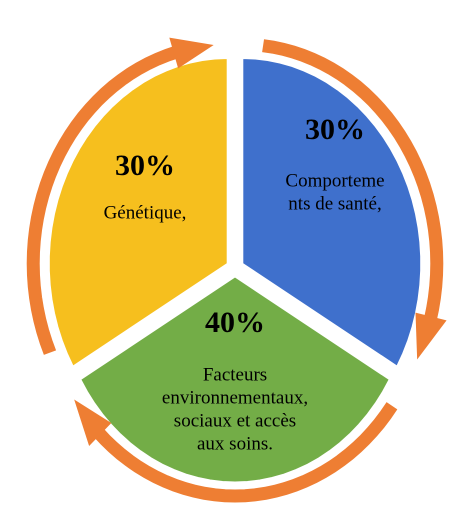 This screenshot has height=519, width=456. I want to click on segment-label: Comporteme, so click(334, 180).